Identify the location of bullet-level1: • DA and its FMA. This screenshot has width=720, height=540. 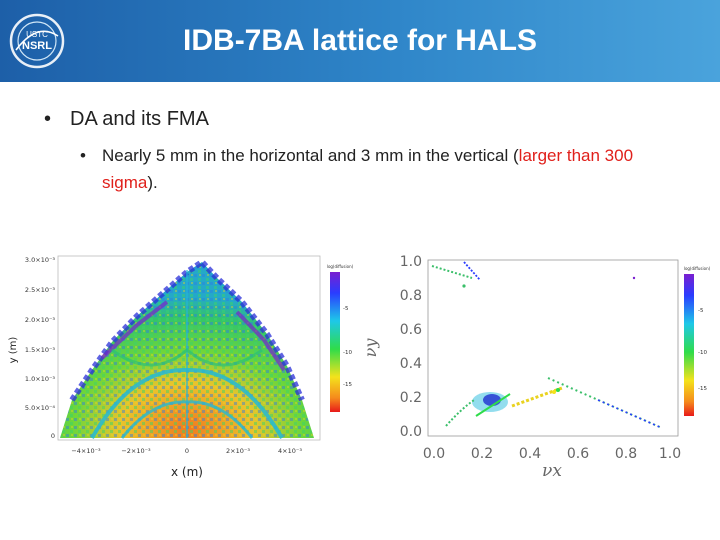
(126, 119).